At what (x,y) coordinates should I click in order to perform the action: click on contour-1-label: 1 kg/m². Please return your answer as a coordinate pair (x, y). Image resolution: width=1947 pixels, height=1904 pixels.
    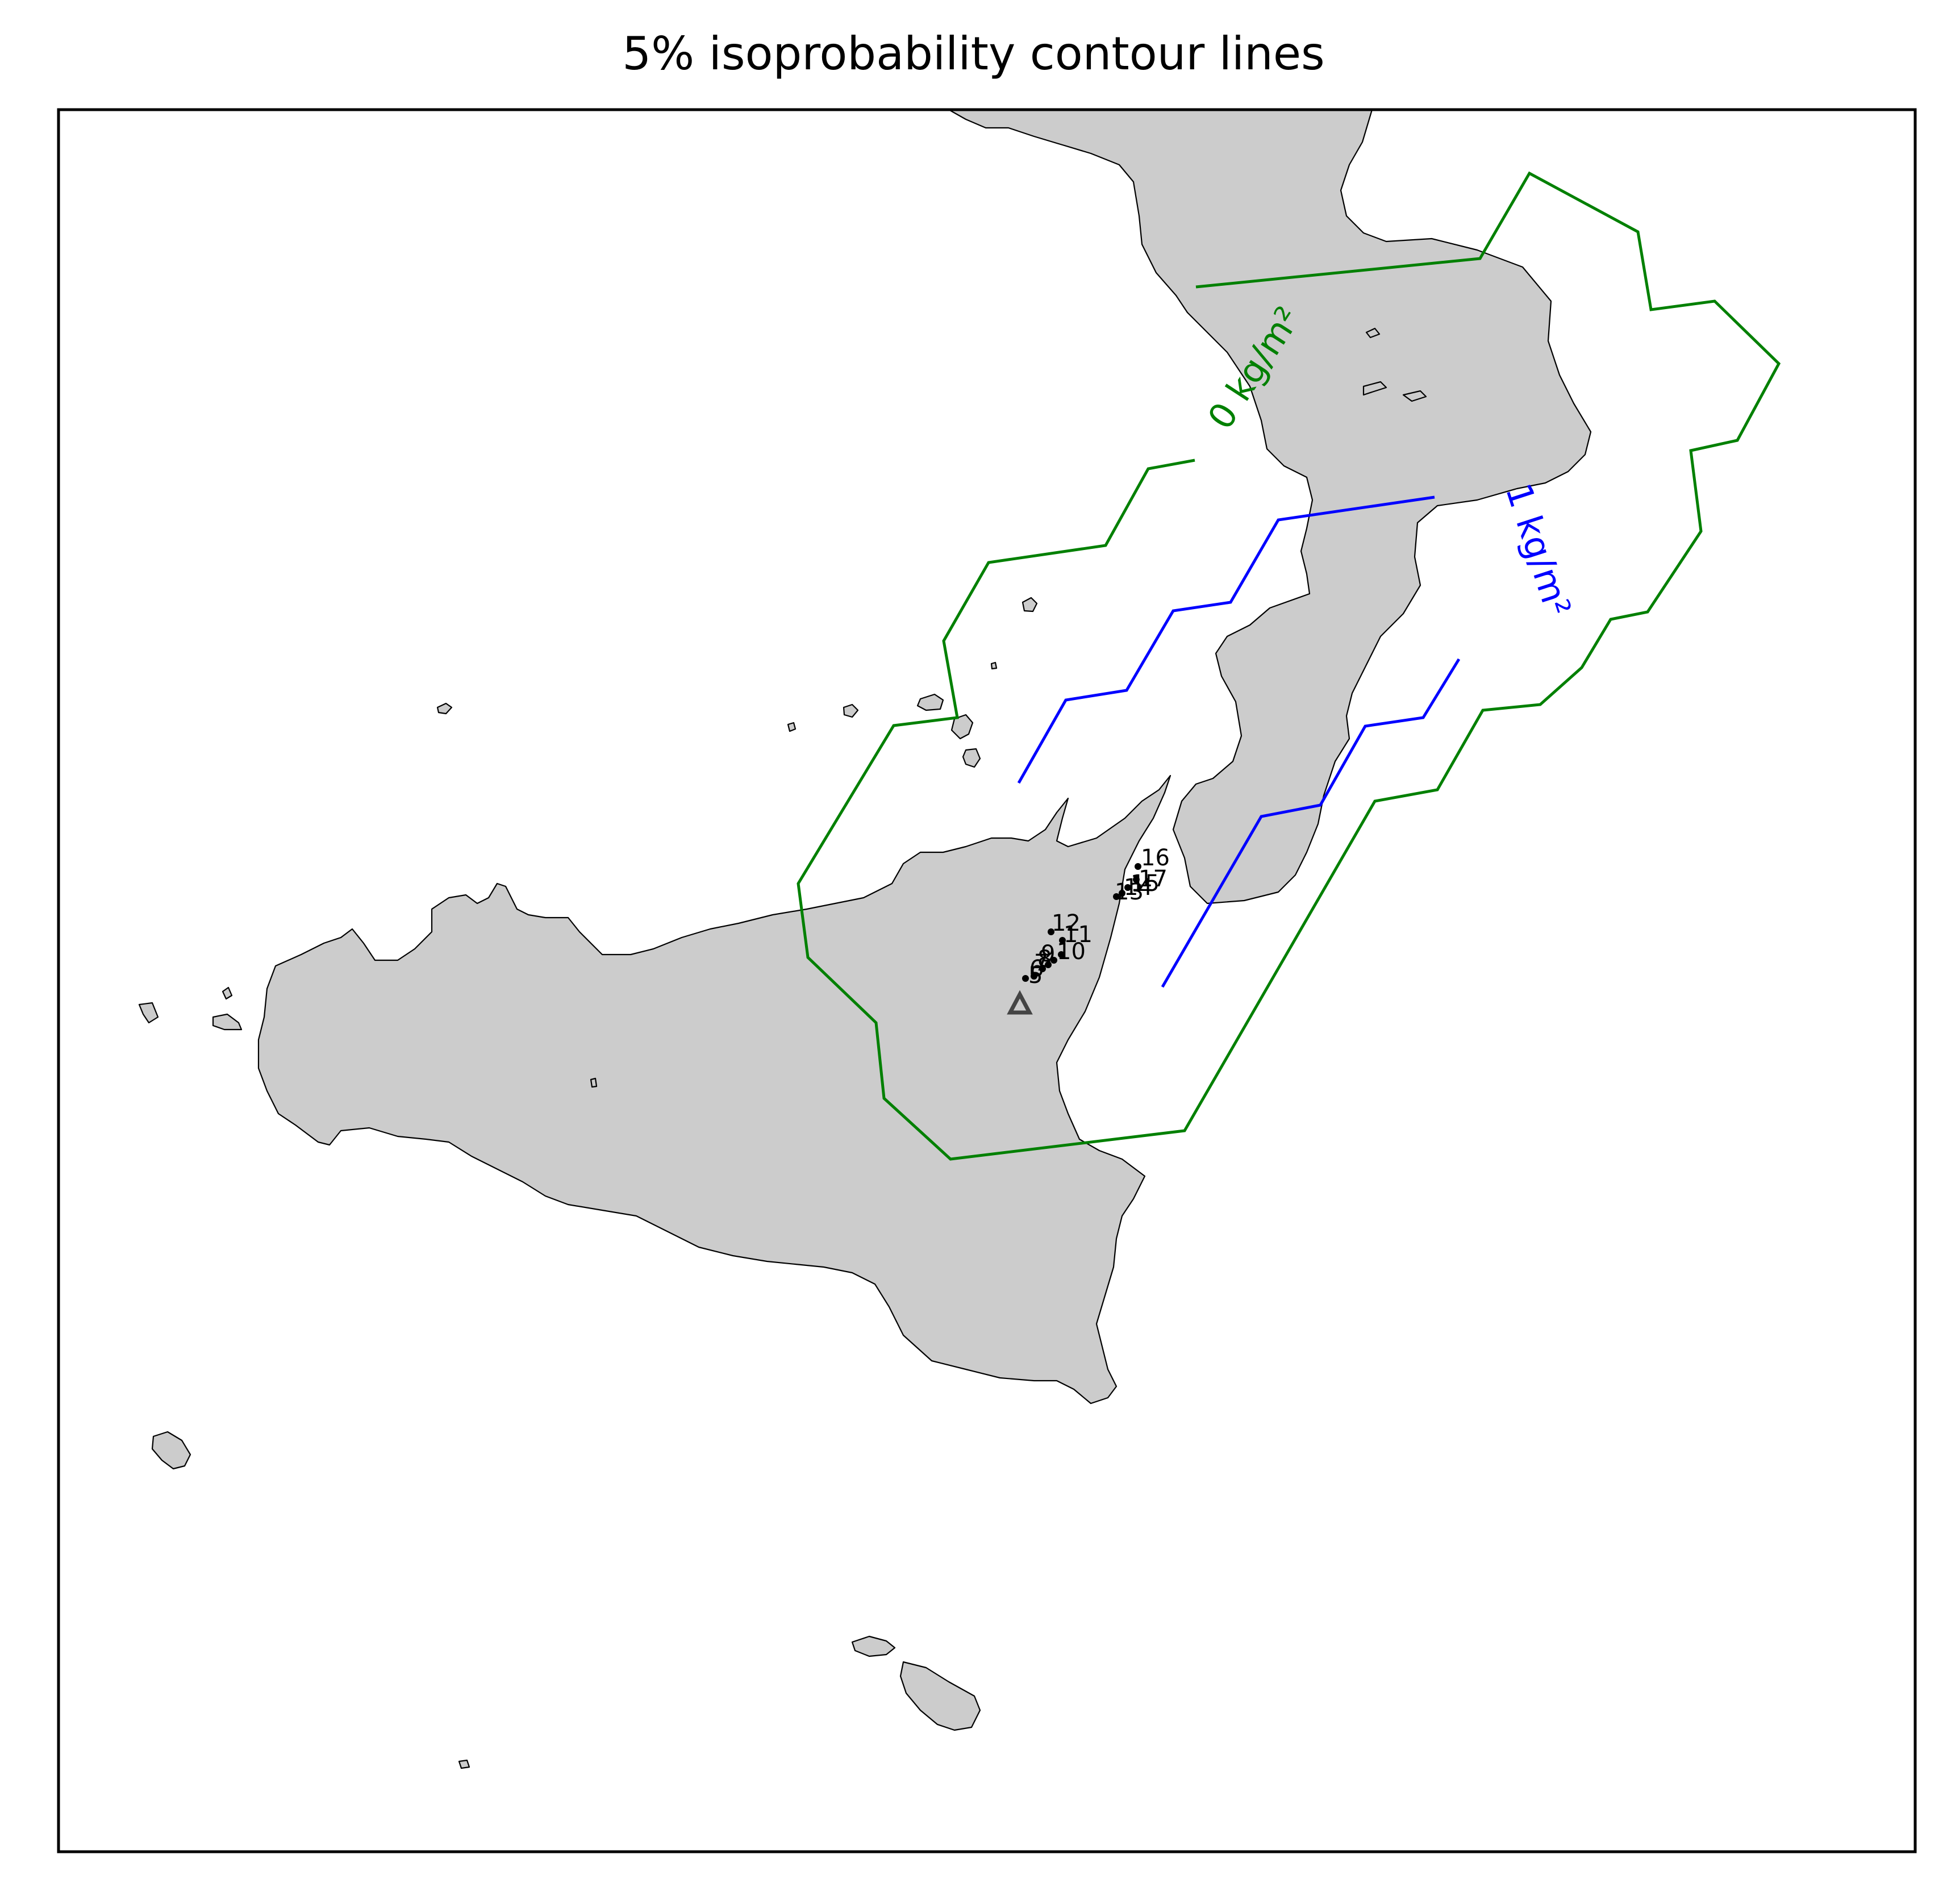
    Looking at the image, I should click on (1539, 549).